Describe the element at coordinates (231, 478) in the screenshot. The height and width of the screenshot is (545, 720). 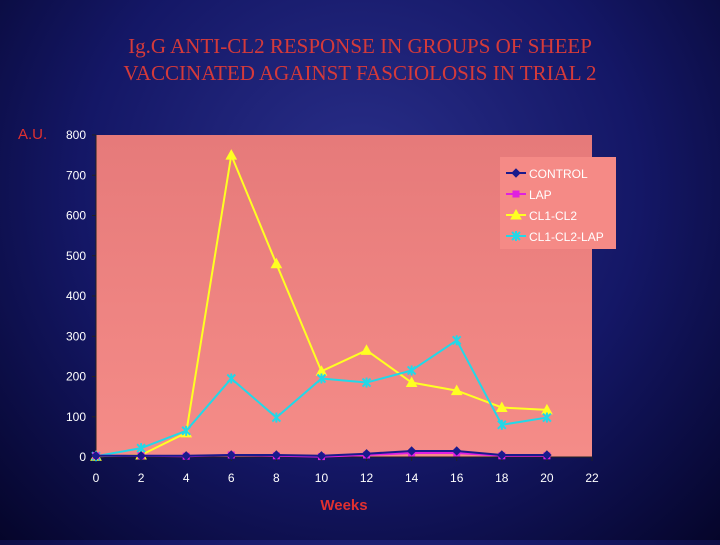
I see `x-tick-label: 6` at that location.